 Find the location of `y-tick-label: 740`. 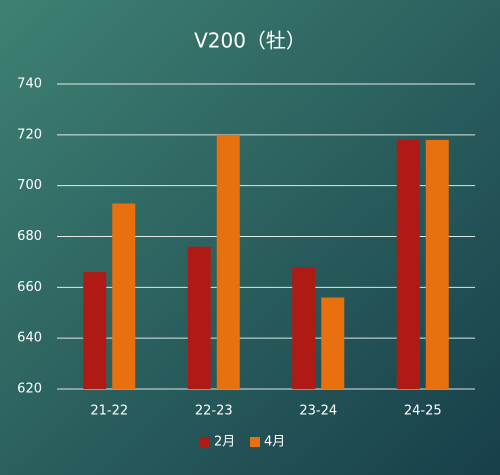

y-tick-label: 740 is located at coordinates (29, 84).